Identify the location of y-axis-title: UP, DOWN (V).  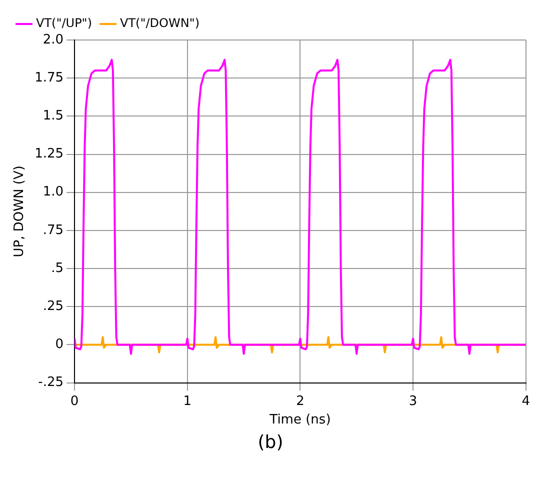
(20, 212).